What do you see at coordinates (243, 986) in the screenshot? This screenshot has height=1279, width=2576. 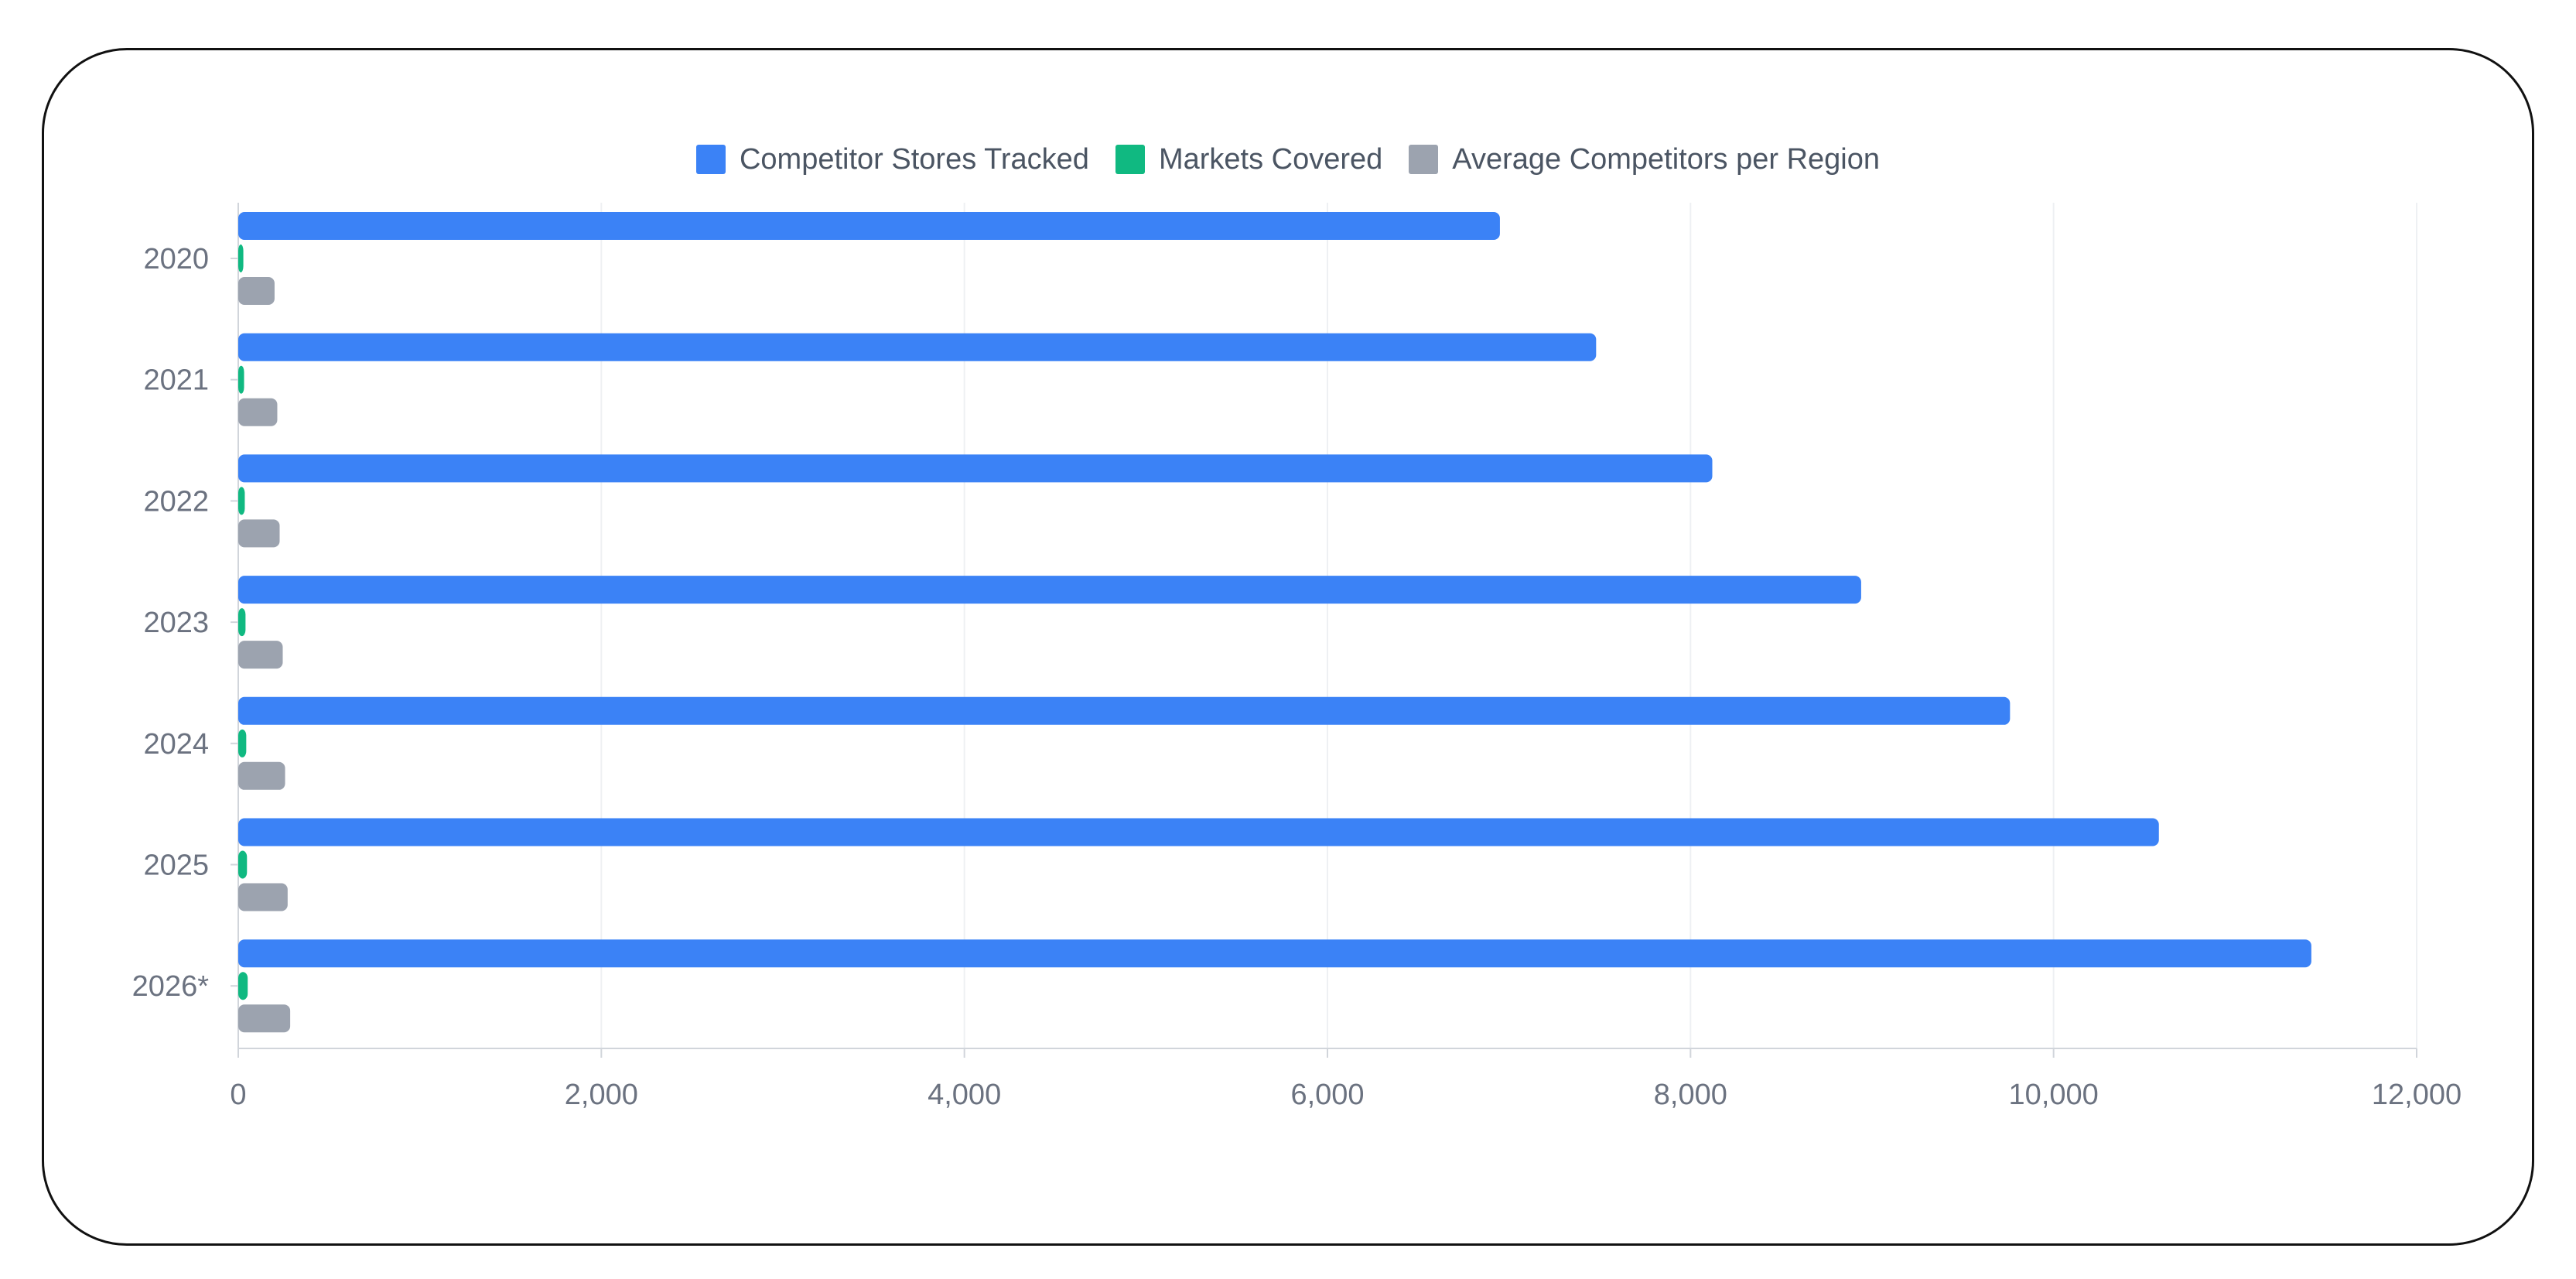 I see `bar-markets-covered-2026` at bounding box center [243, 986].